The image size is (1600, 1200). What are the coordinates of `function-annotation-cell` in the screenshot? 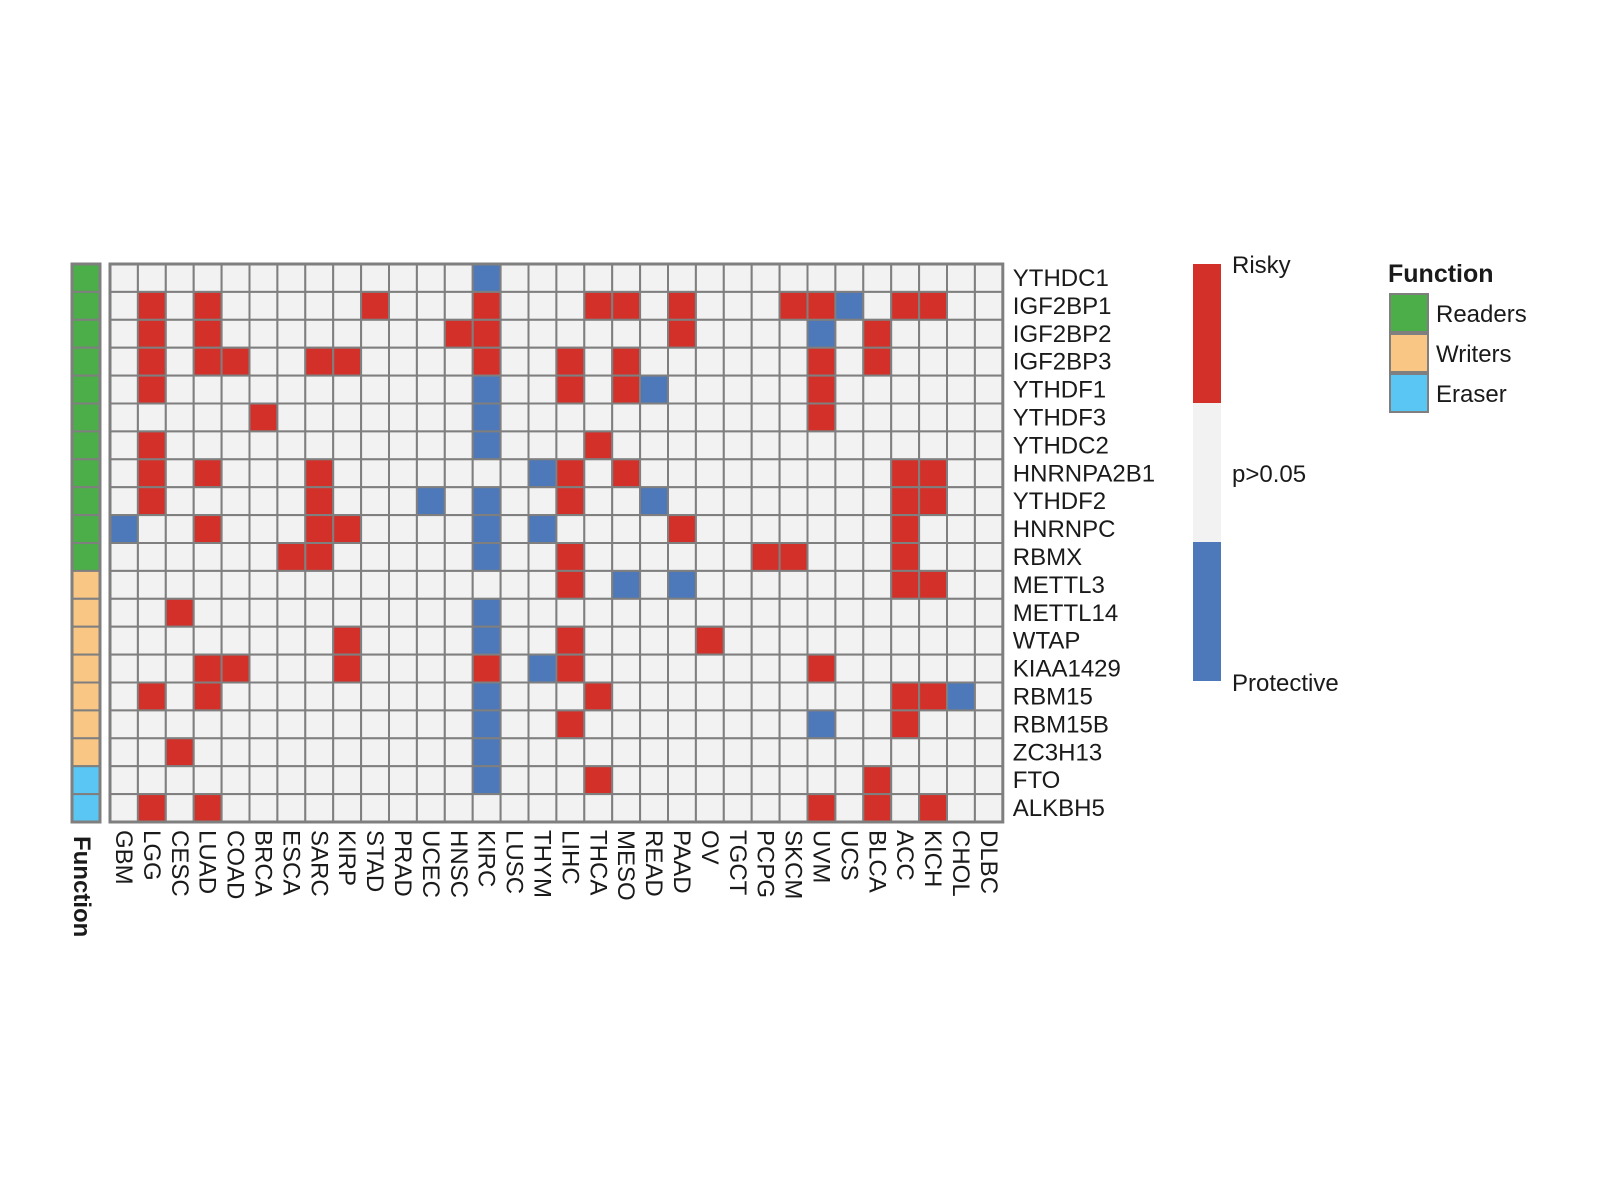 It's located at (86, 557).